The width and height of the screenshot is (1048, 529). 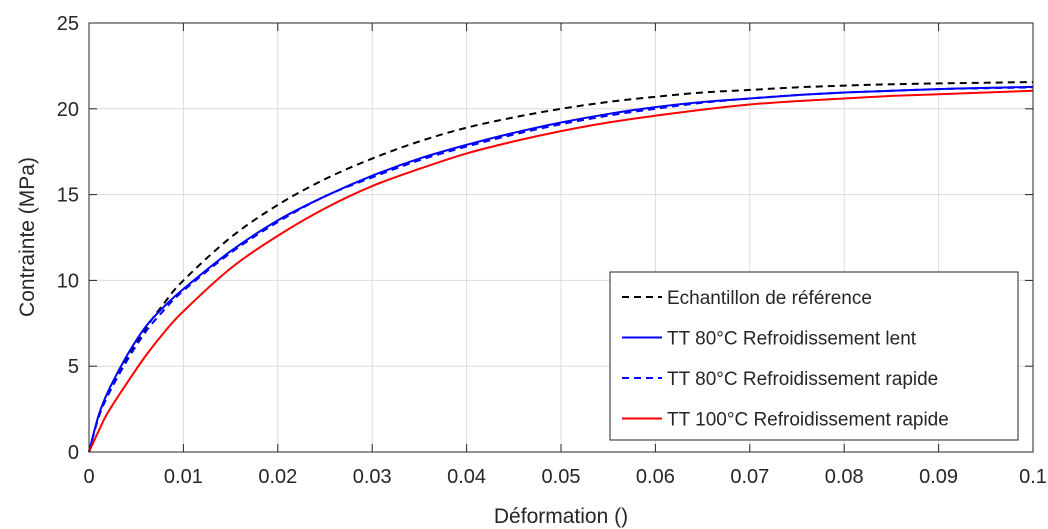 What do you see at coordinates (68, 24) in the screenshot?
I see `y-tick-label: 25` at bounding box center [68, 24].